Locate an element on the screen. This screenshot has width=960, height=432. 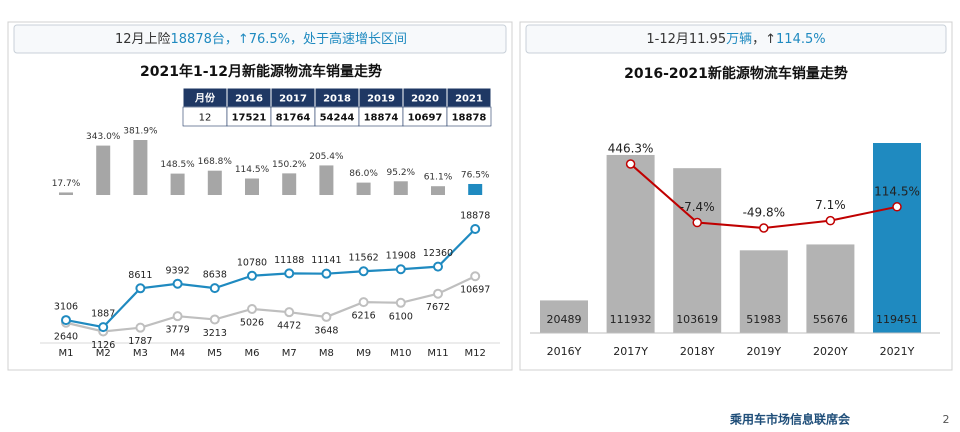
point-label: 3779 is located at coordinates (178, 330).